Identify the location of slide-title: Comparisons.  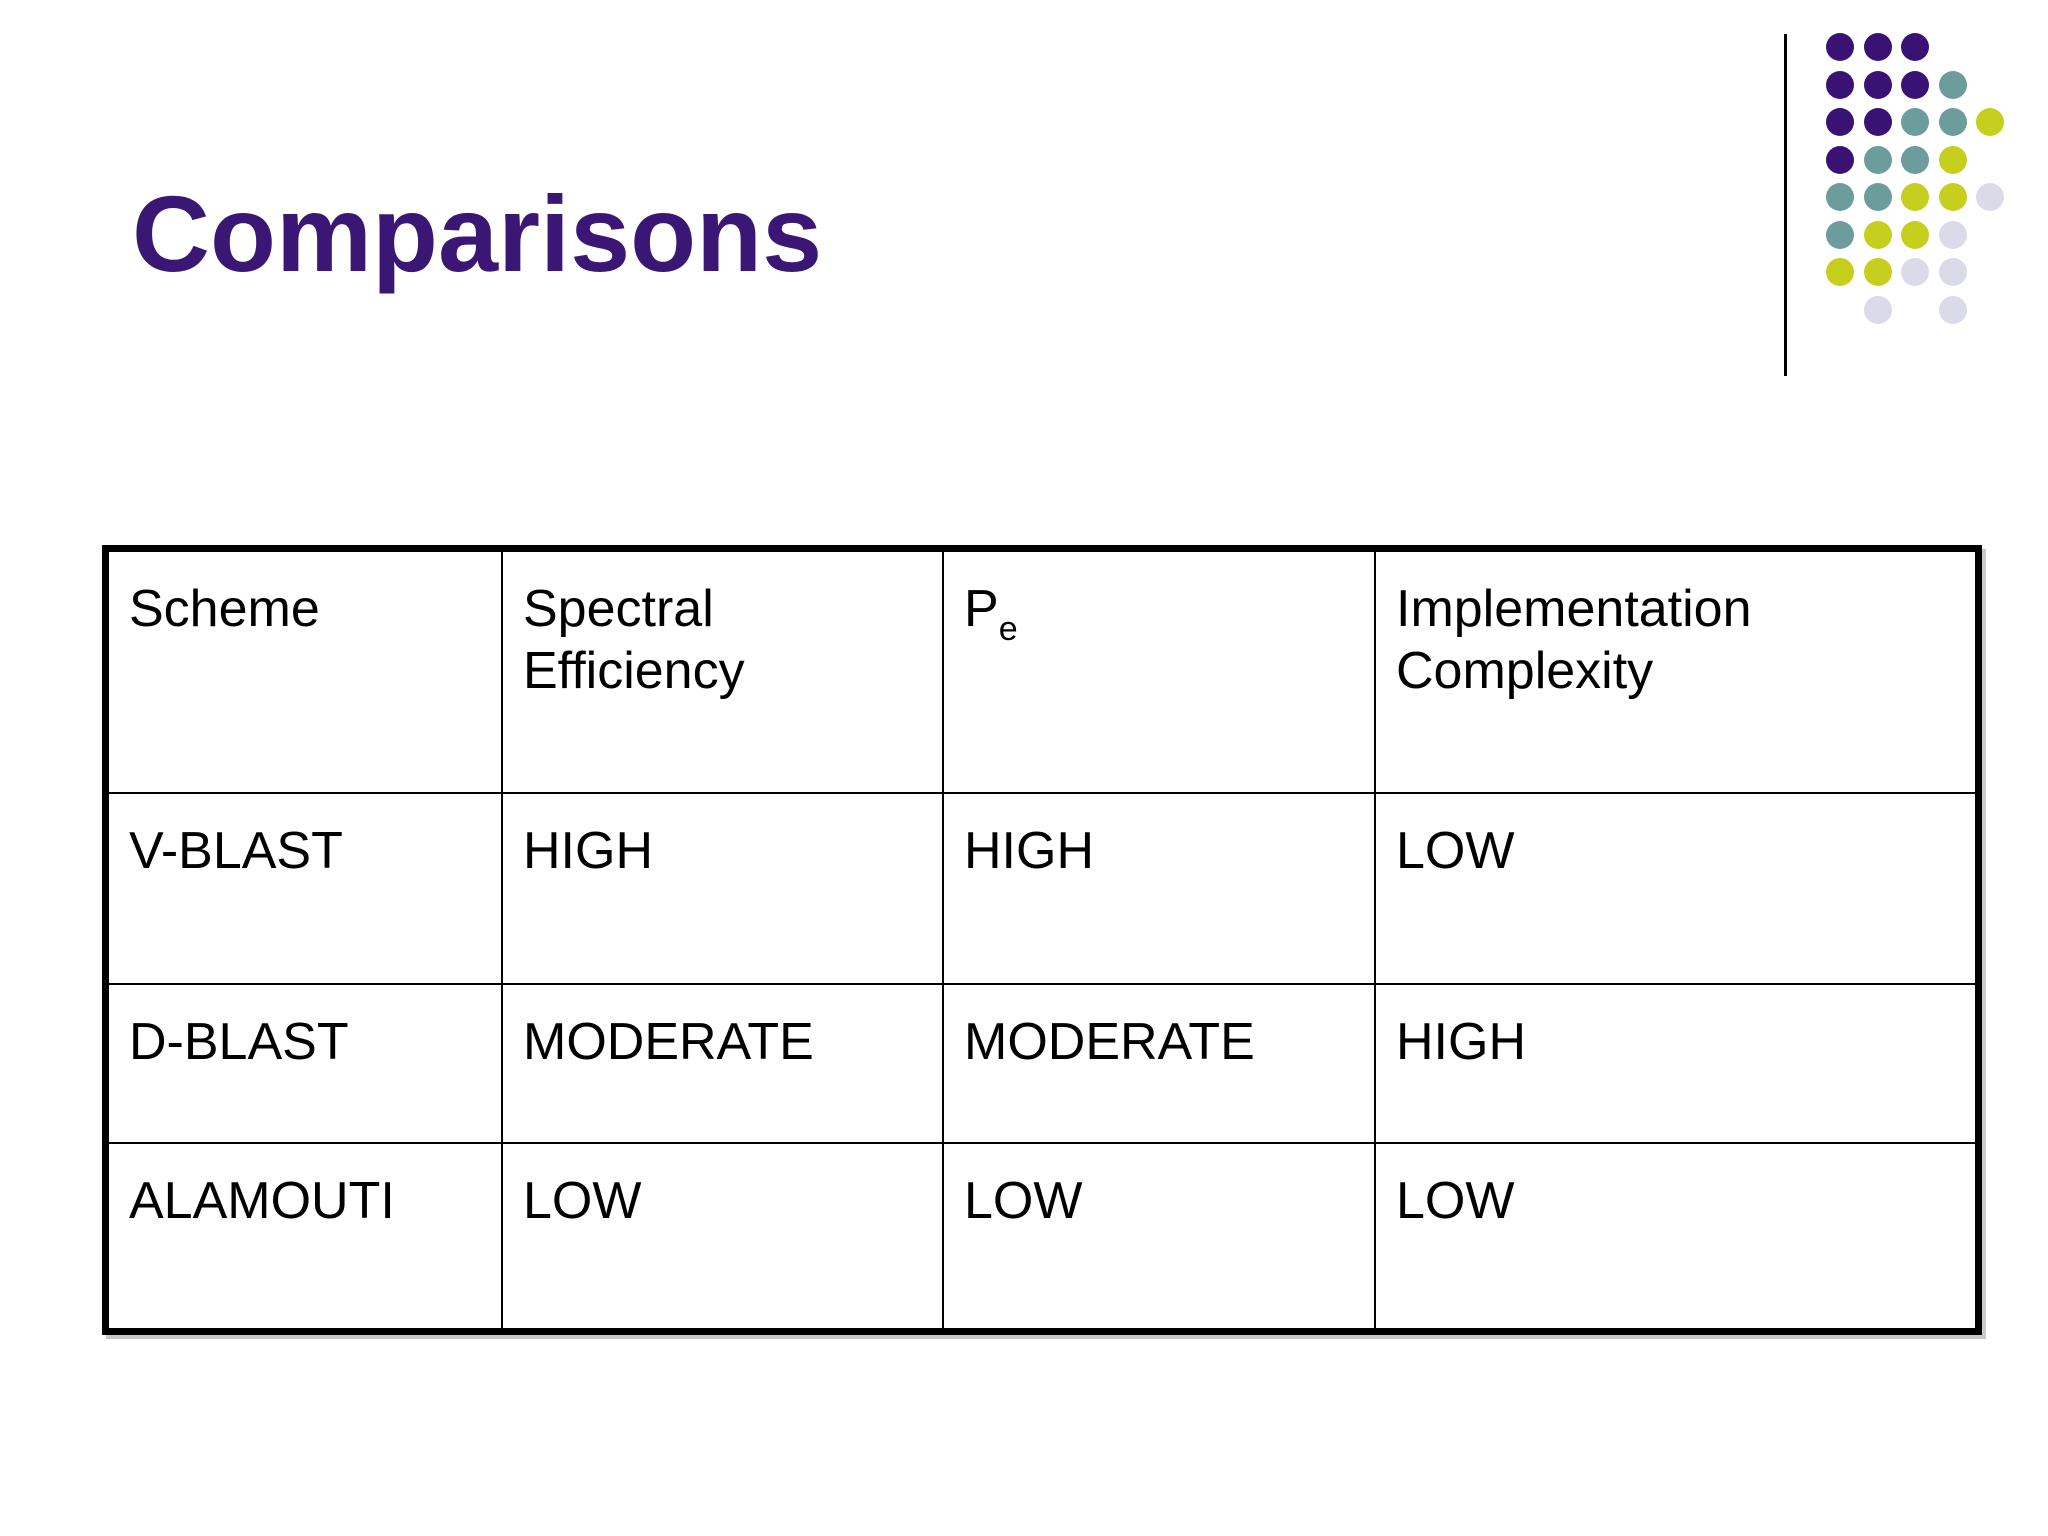
(477, 233).